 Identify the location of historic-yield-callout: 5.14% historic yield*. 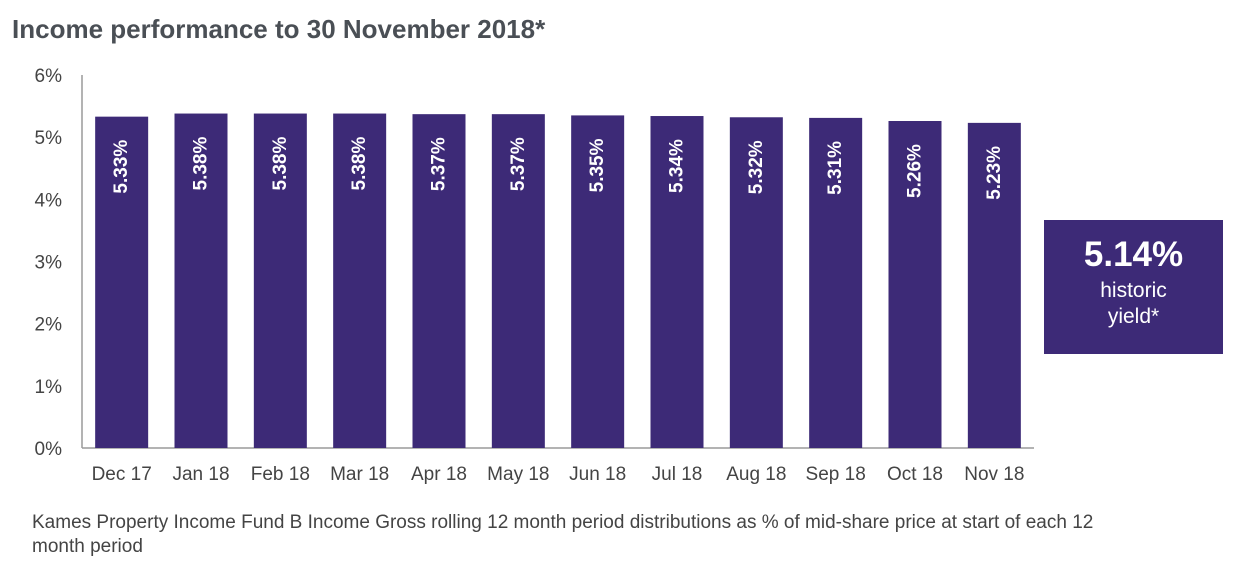
(1133, 287).